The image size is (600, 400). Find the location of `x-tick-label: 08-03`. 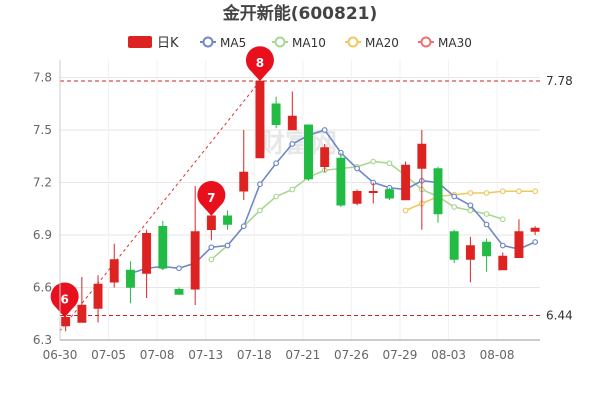

x-tick-label: 08-03 is located at coordinates (448, 355).